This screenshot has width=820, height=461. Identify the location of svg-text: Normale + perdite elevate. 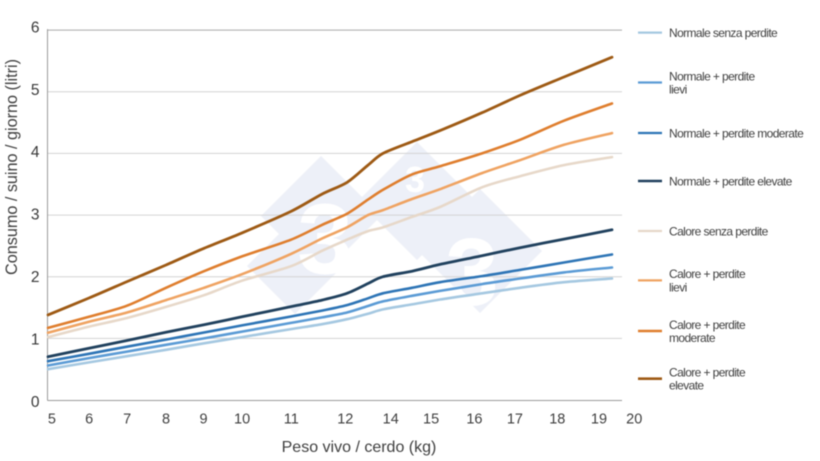
(731, 181).